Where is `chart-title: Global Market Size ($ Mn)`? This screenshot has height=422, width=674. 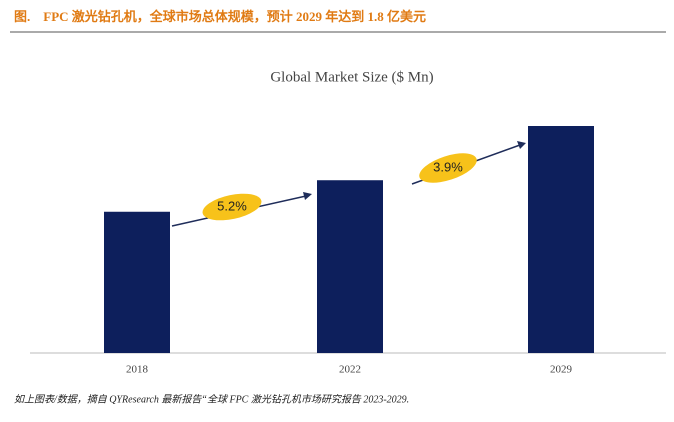
chart-title: Global Market Size ($ Mn) is located at coordinates (351, 77).